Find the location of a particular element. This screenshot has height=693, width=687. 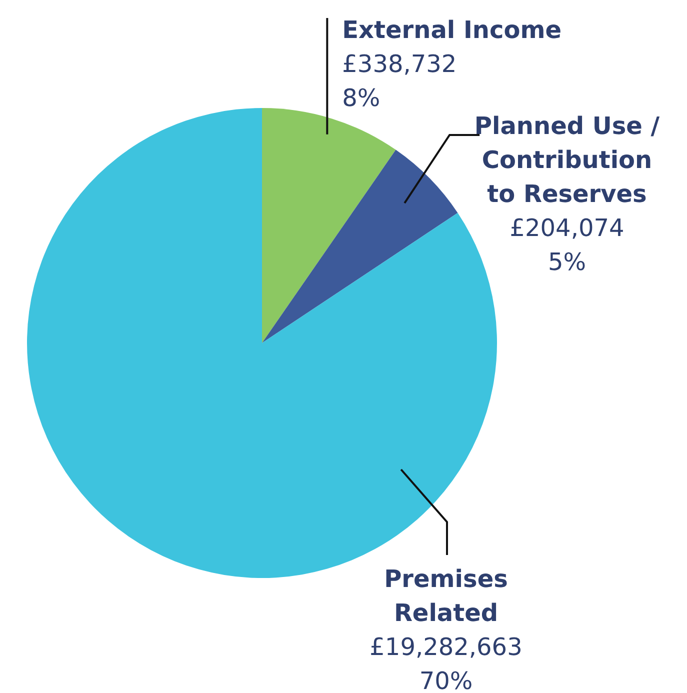

slice-label: Premises Related is located at coordinates (446, 596).